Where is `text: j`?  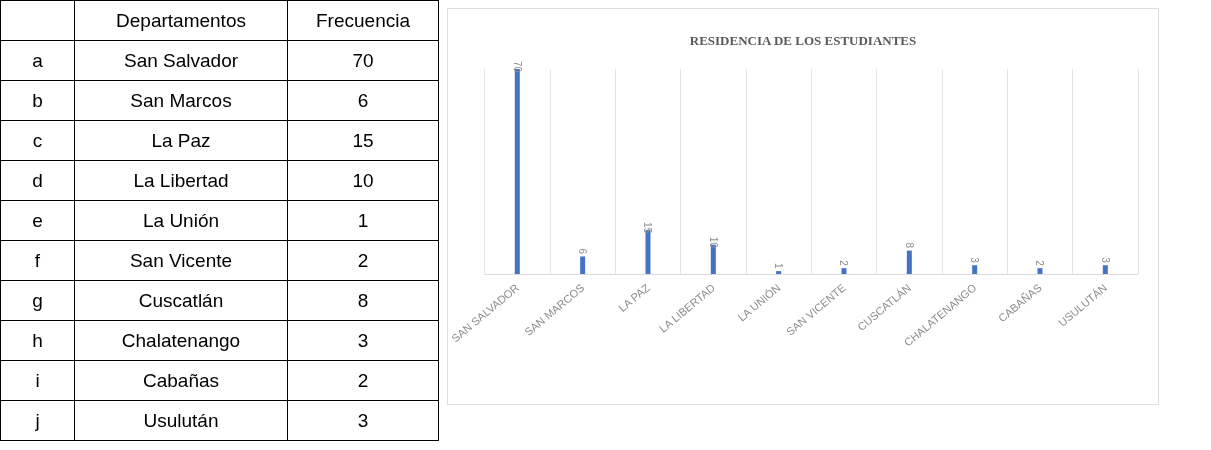 text: j is located at coordinates (37, 420).